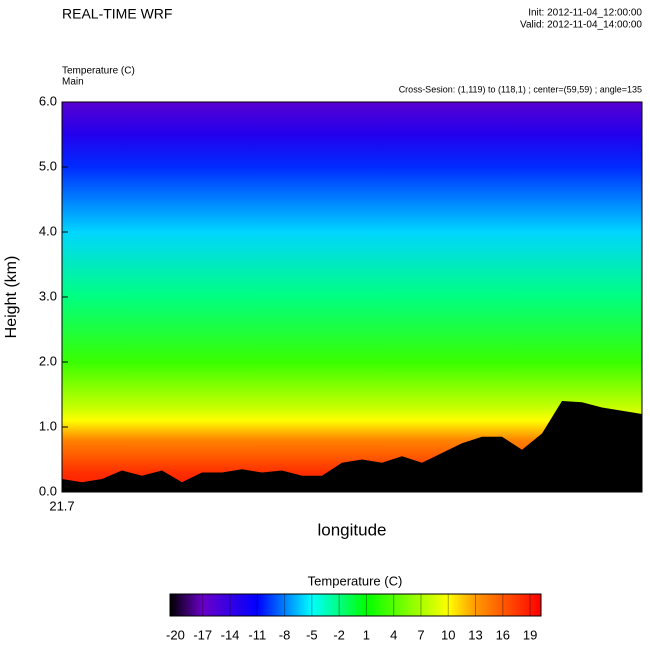  What do you see at coordinates (420, 634) in the screenshot?
I see `colorbar-tick-label: 7` at bounding box center [420, 634].